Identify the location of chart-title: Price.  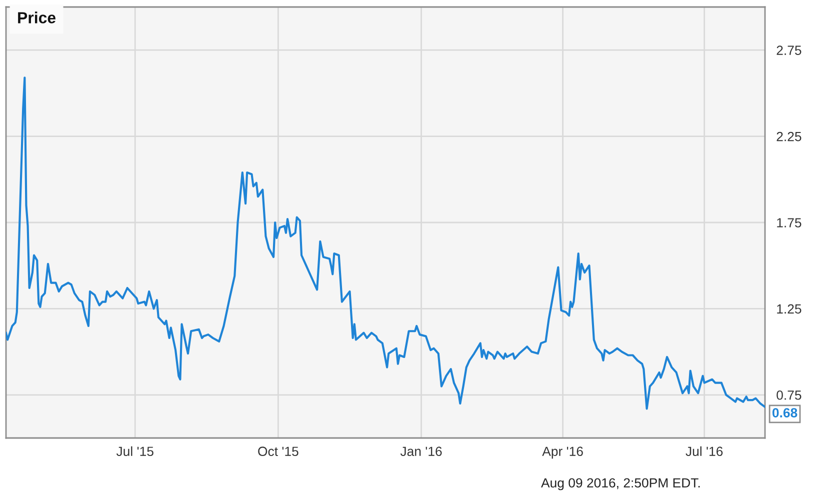
(37, 18).